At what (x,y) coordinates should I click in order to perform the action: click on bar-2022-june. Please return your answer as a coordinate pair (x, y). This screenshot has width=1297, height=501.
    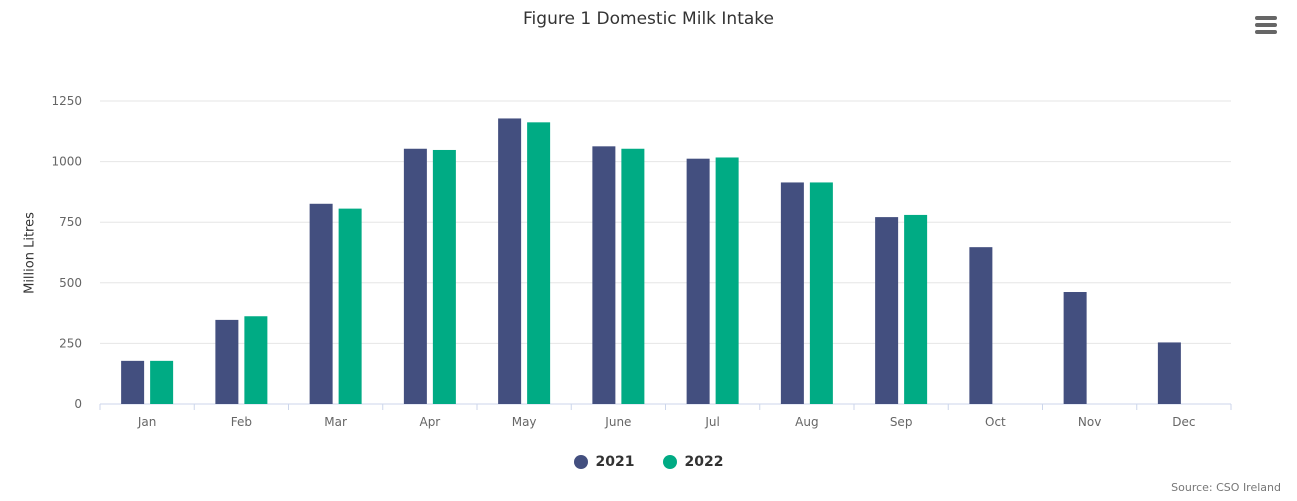
    Looking at the image, I should click on (633, 276).